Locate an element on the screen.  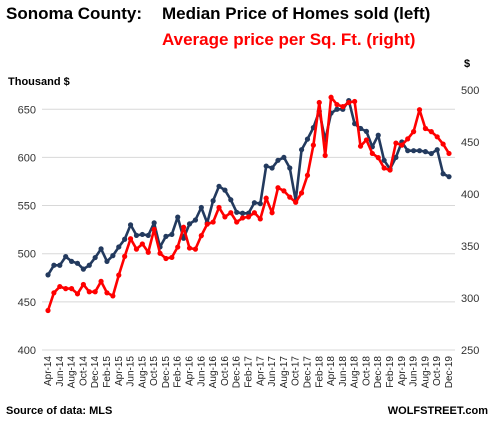
x-tick-label: Dec-19 is located at coordinates (449, 372).